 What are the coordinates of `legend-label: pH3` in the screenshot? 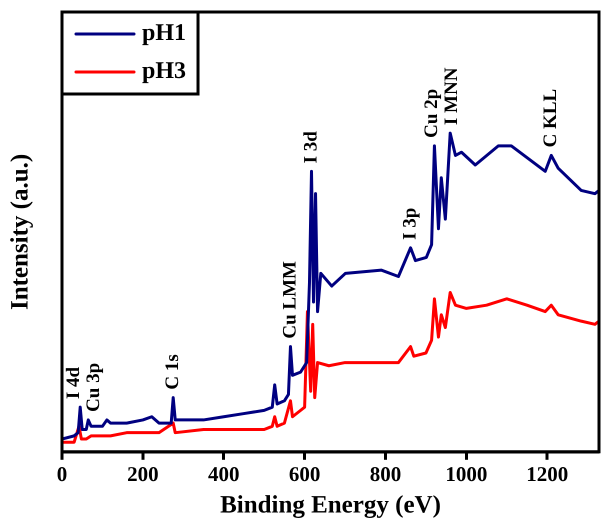 It's located at (164, 71).